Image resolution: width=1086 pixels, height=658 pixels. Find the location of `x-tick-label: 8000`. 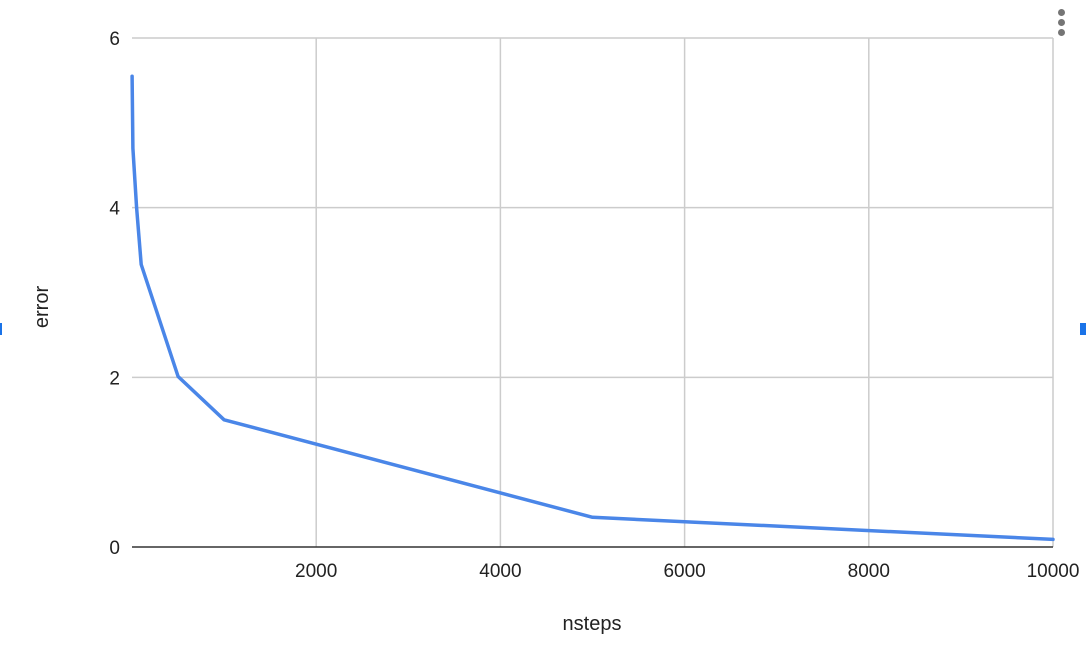

x-tick-label: 8000 is located at coordinates (869, 571).